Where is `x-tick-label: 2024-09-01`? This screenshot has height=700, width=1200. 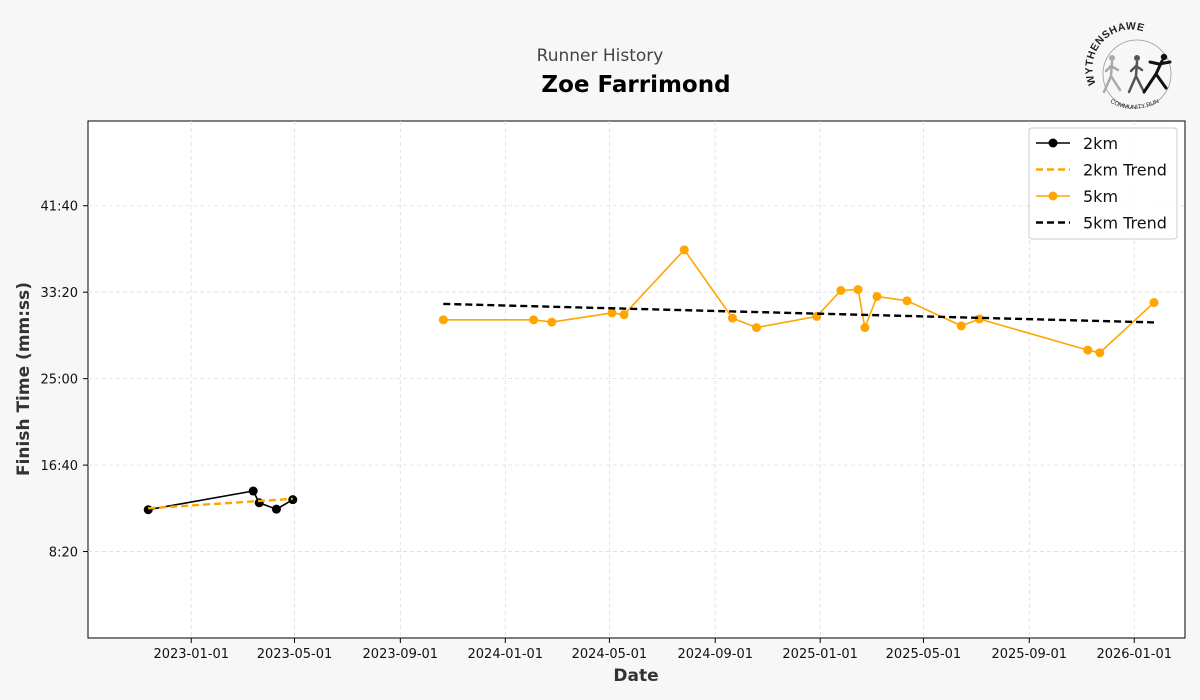
x-tick-label: 2024-09-01 is located at coordinates (715, 654).